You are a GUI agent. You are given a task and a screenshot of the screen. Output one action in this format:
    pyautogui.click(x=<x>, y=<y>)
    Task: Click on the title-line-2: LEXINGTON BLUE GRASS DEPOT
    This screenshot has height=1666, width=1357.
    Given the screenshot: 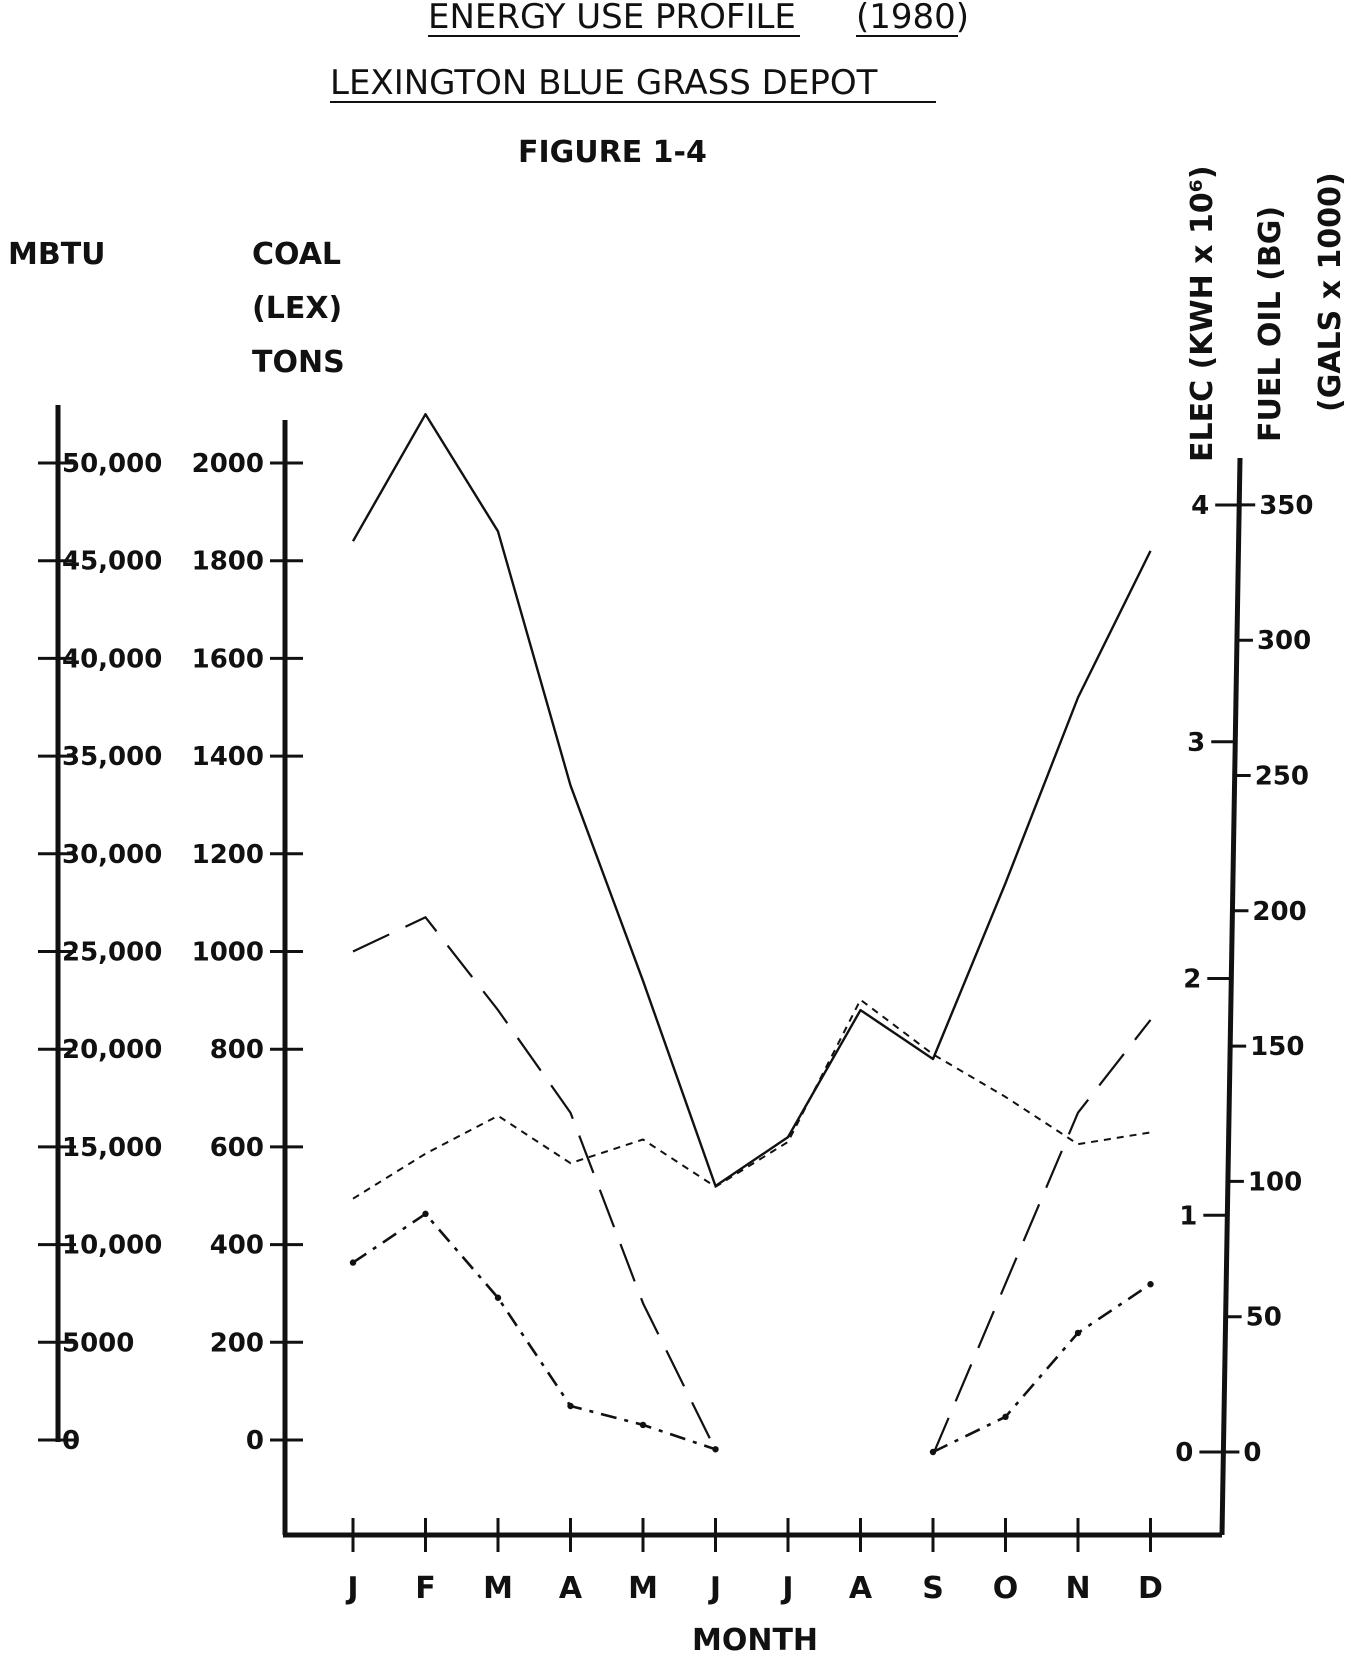 What is the action you would take?
    pyautogui.click(x=604, y=83)
    